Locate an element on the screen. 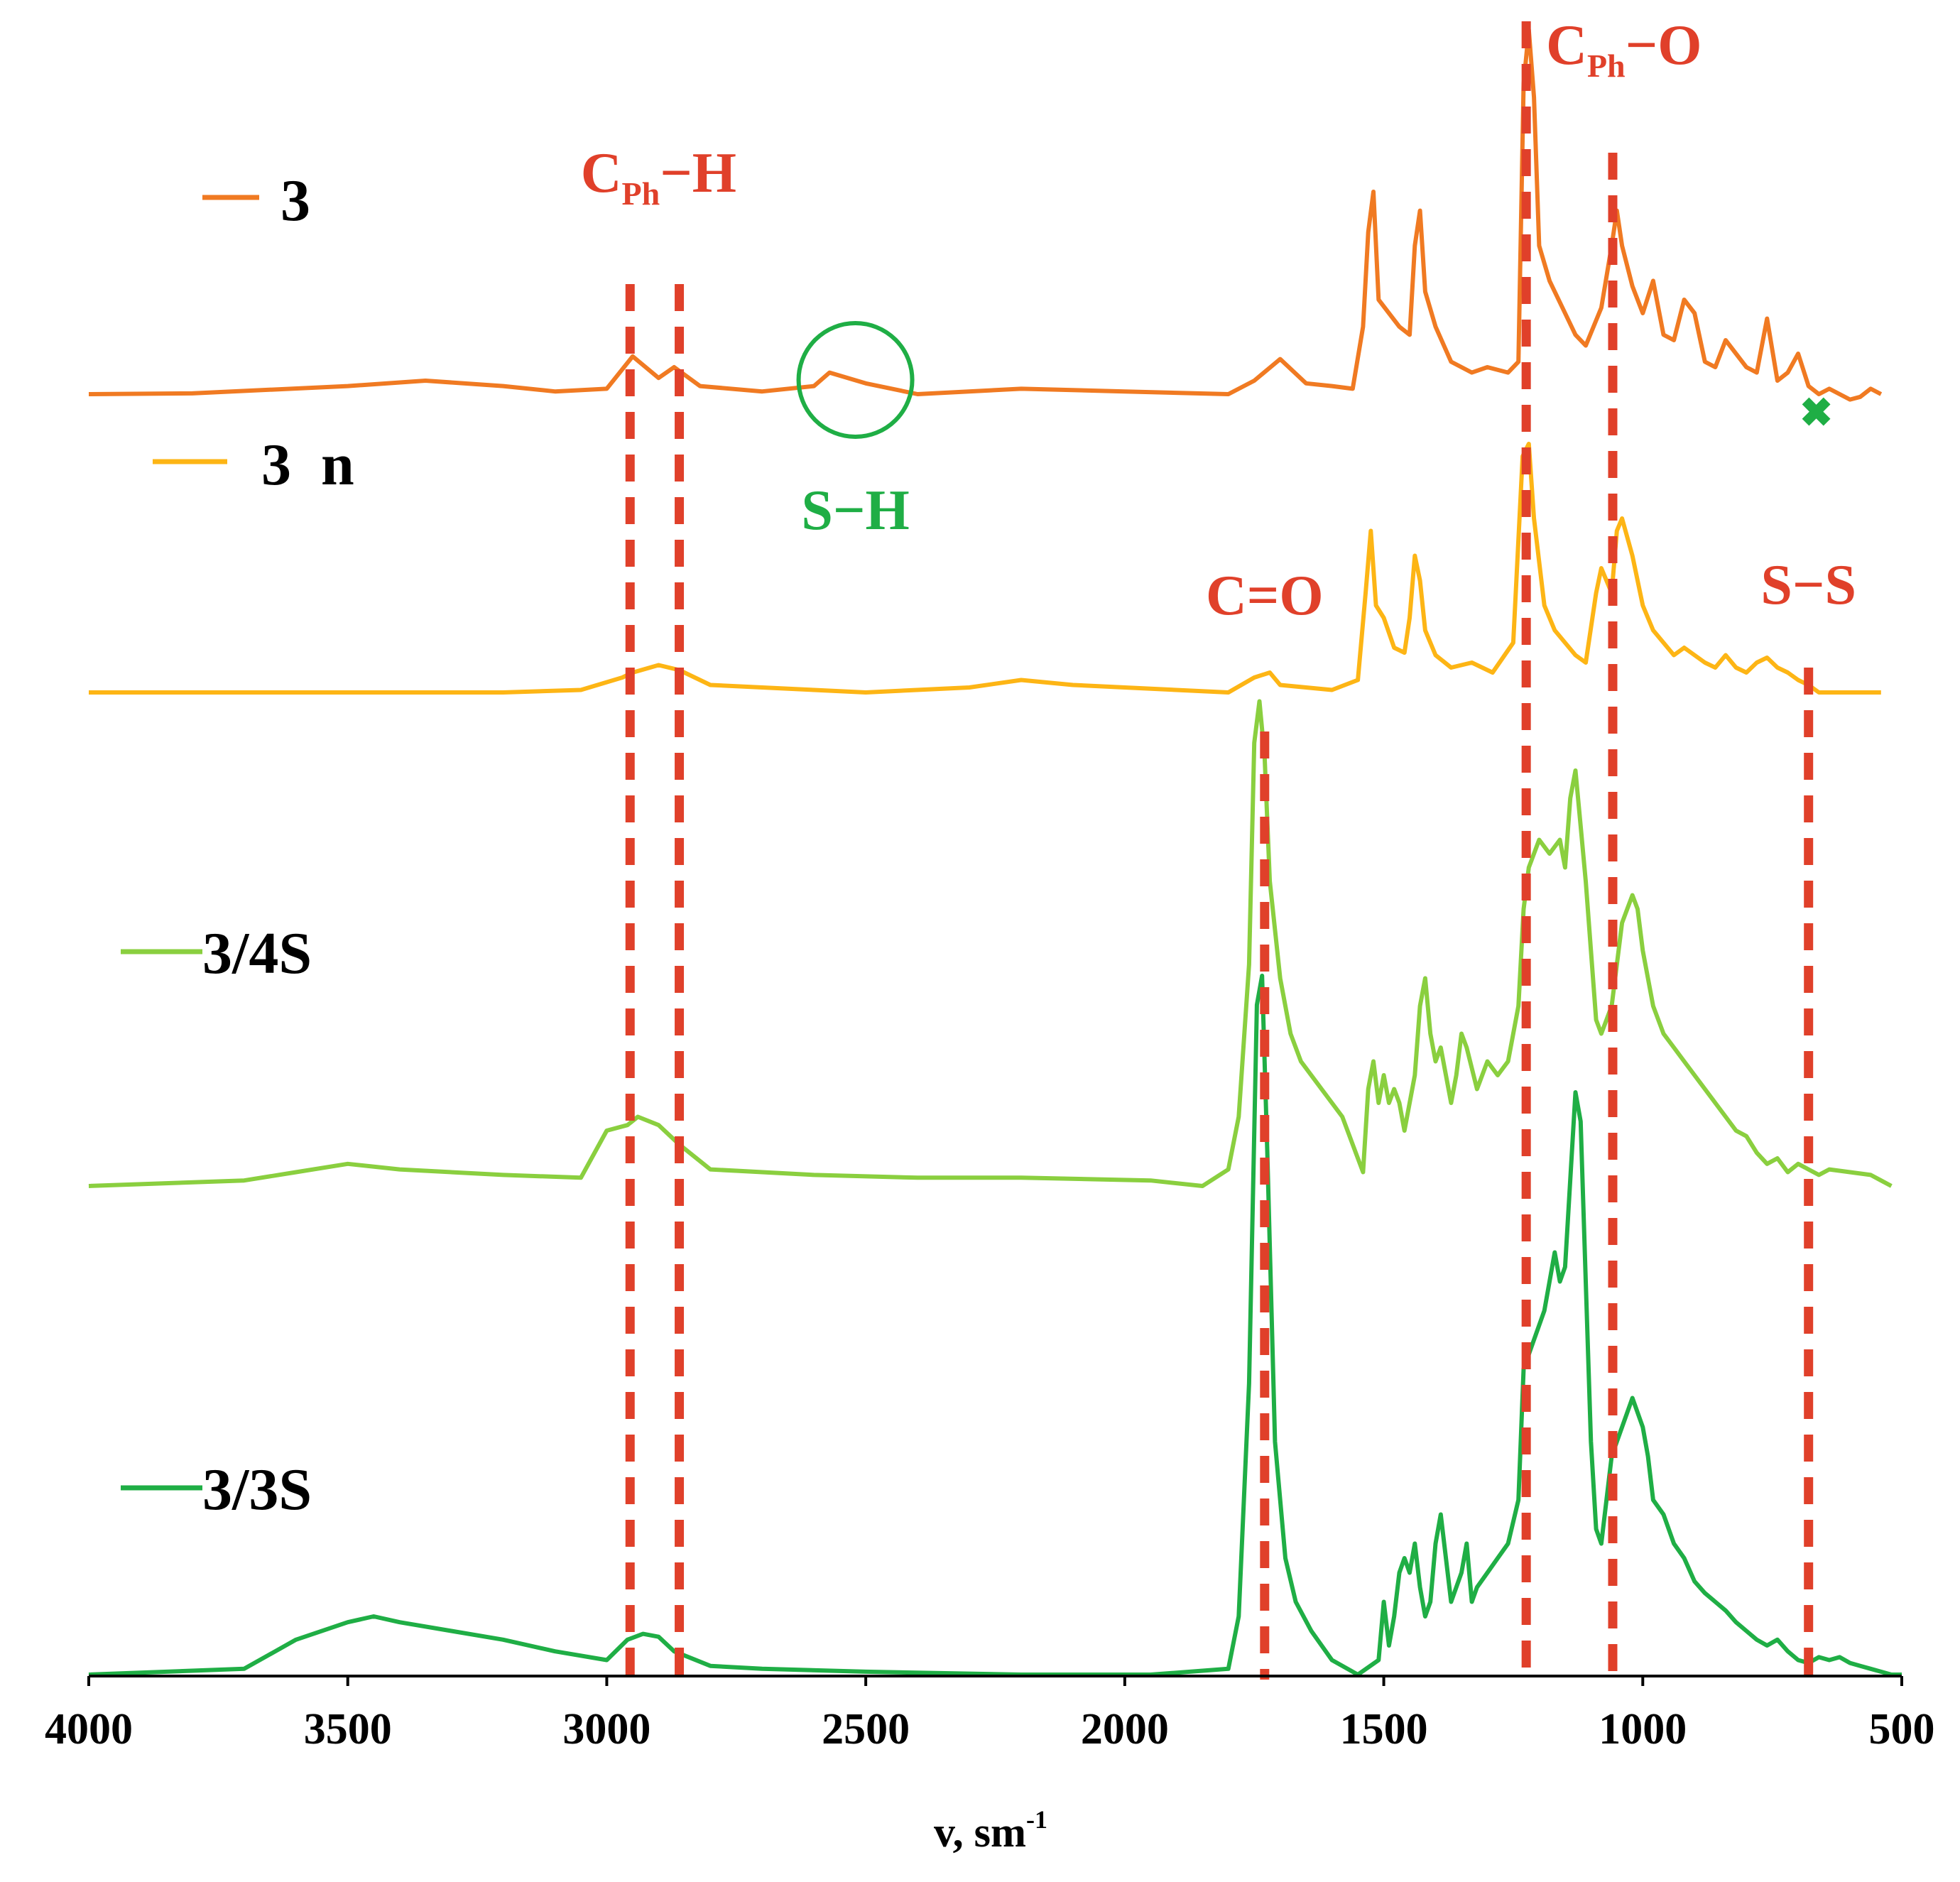 This screenshot has height=1882, width=1960. legend-label-3: 3 is located at coordinates (295, 201).